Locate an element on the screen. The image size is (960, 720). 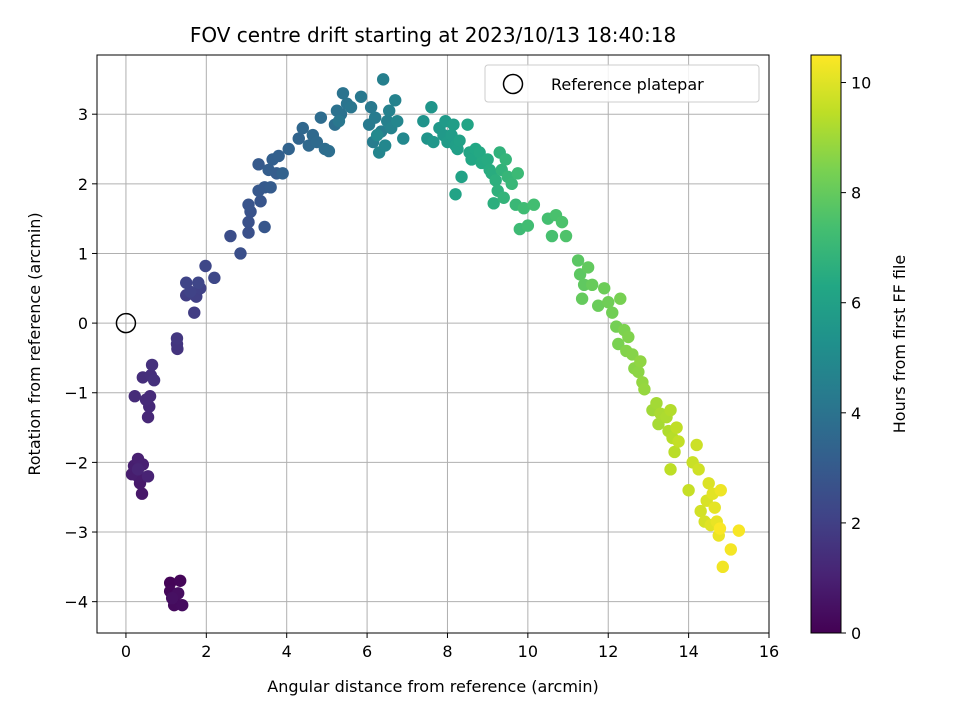
x-tick-label: 4 is located at coordinates (287, 651).